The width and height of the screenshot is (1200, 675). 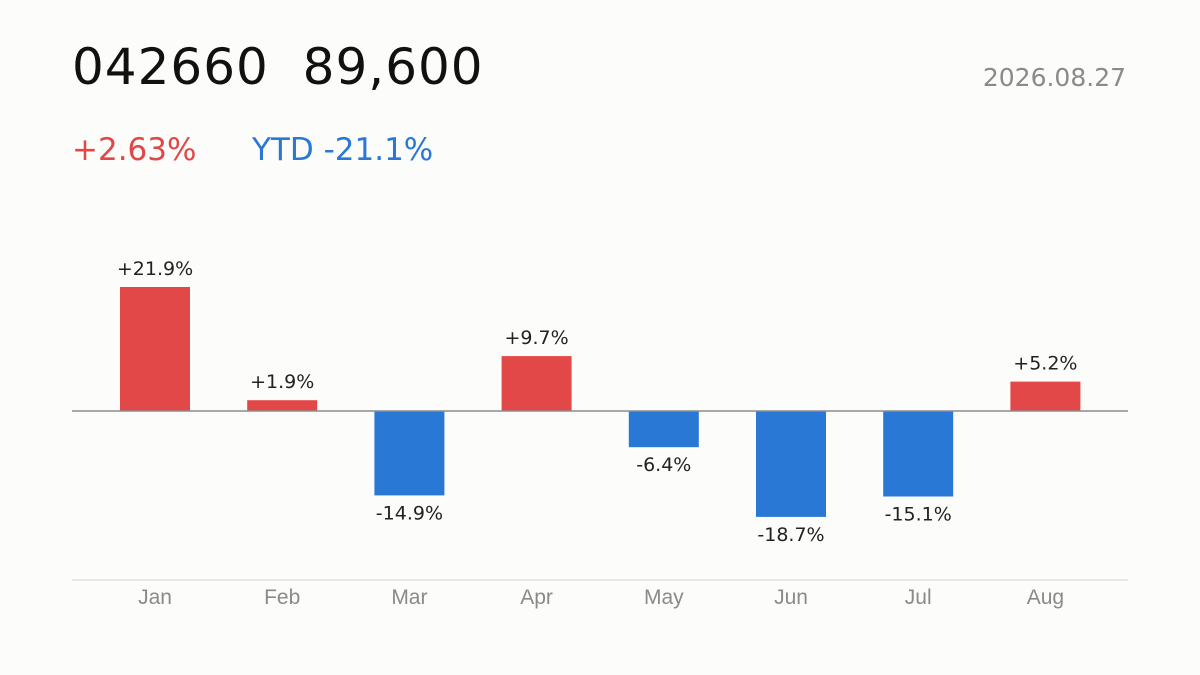 What do you see at coordinates (663, 429) in the screenshot?
I see `bar-may` at bounding box center [663, 429].